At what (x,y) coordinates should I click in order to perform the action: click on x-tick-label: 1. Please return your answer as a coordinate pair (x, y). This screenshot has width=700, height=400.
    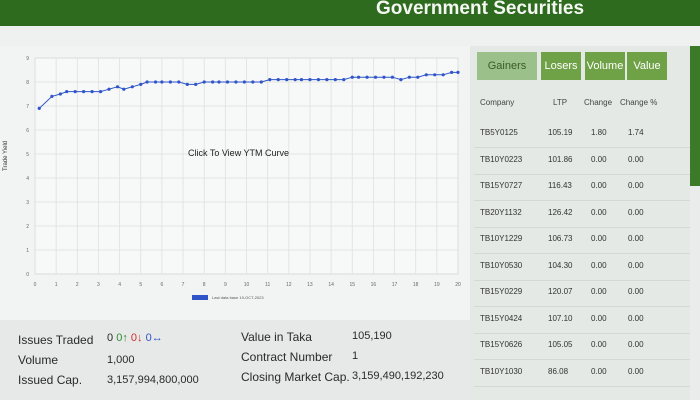
    Looking at the image, I should click on (56, 285).